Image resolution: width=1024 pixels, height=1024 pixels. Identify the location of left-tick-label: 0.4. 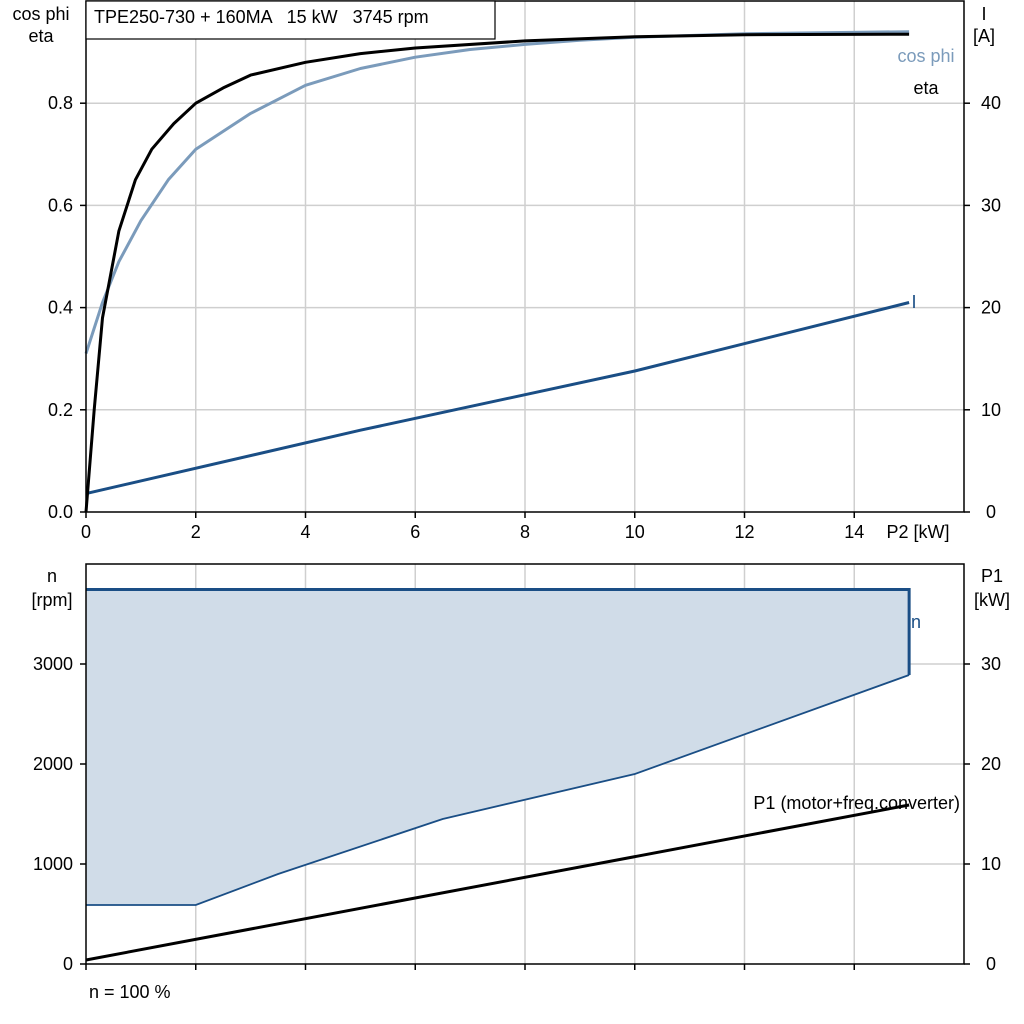
(60, 308).